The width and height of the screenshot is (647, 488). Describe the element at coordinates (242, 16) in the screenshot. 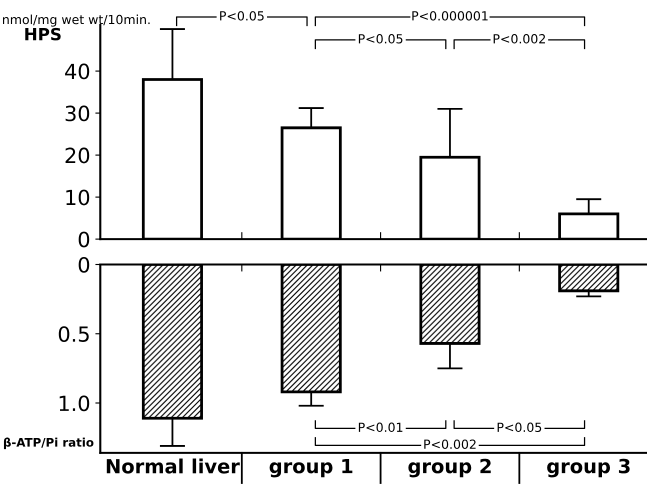

I see `text: P<0.05` at that location.